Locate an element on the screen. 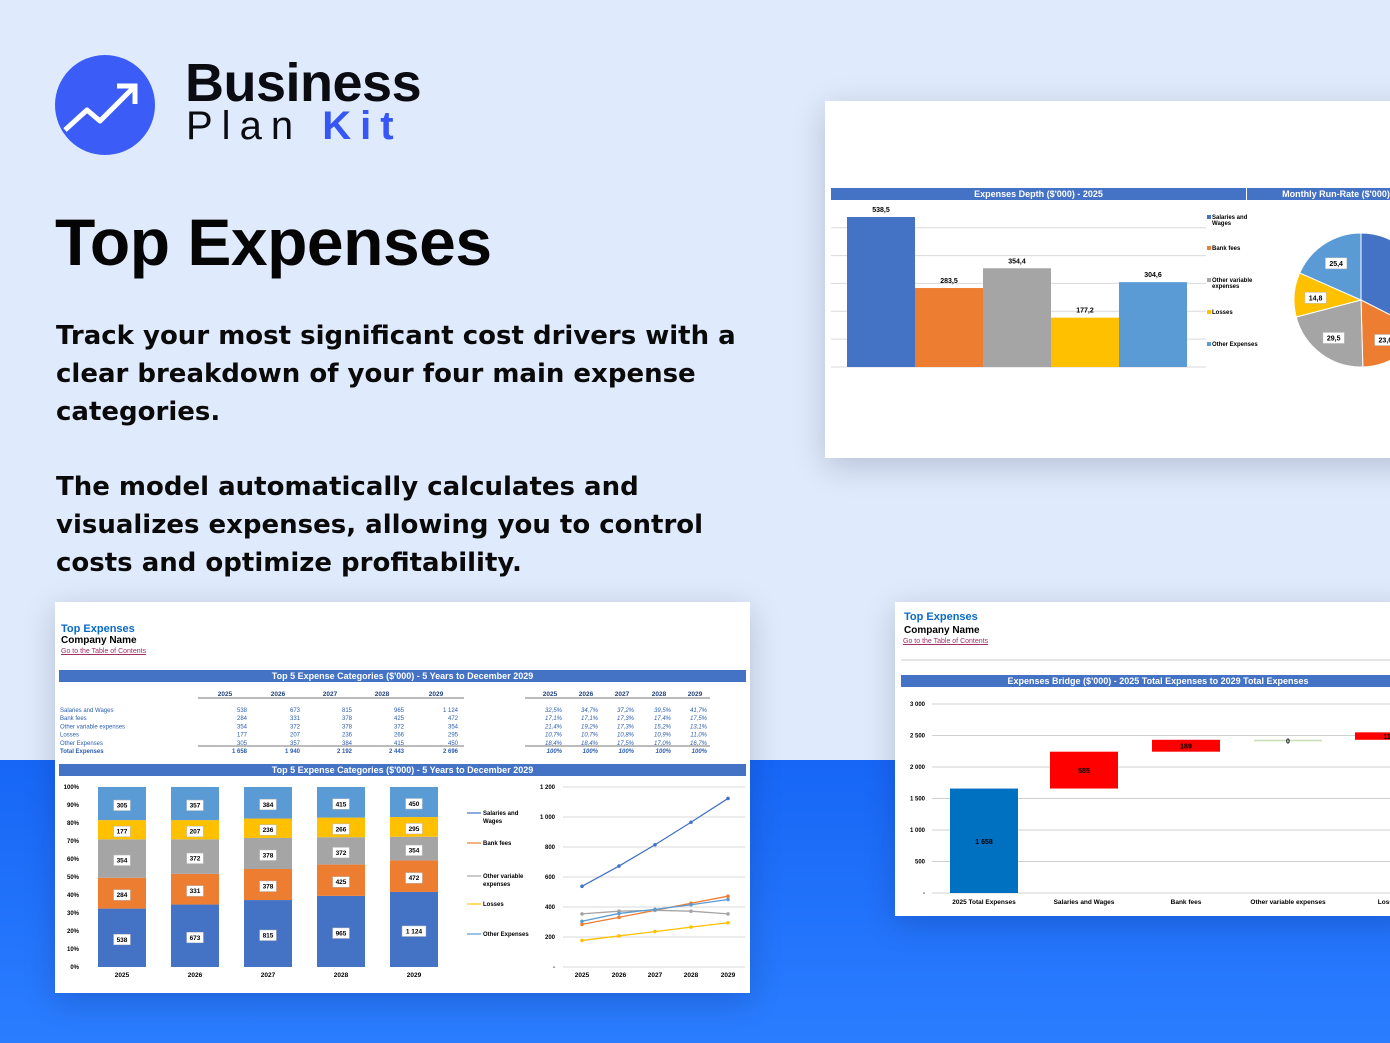 The width and height of the screenshot is (1390, 1043). y-tick: - is located at coordinates (924, 894).